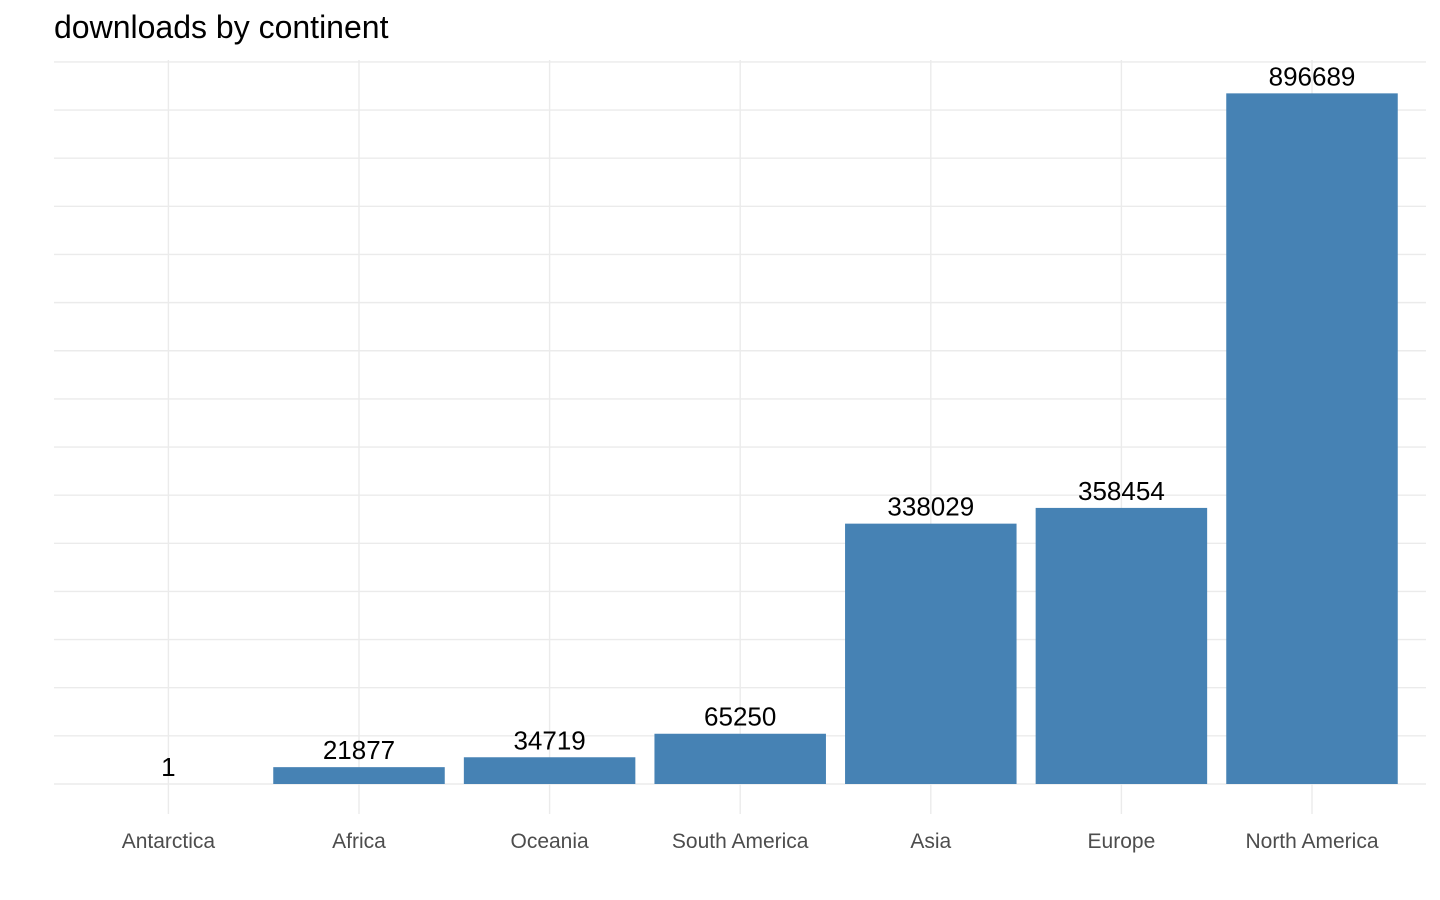 The width and height of the screenshot is (1440, 900). What do you see at coordinates (1122, 841) in the screenshot?
I see `x-tick-label: Europe` at bounding box center [1122, 841].